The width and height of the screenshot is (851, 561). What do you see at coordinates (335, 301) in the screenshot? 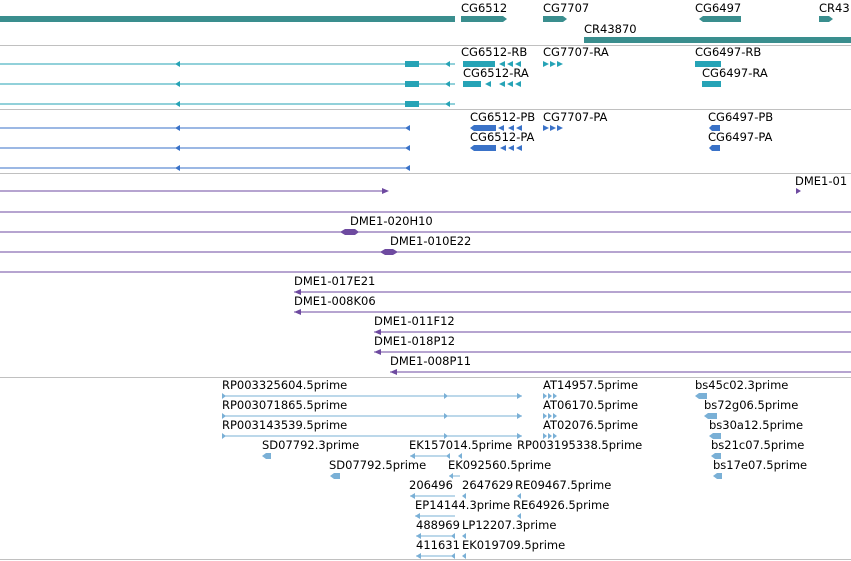
I see `clone-label-dme1-008k06: DME1-008K06` at bounding box center [335, 301].